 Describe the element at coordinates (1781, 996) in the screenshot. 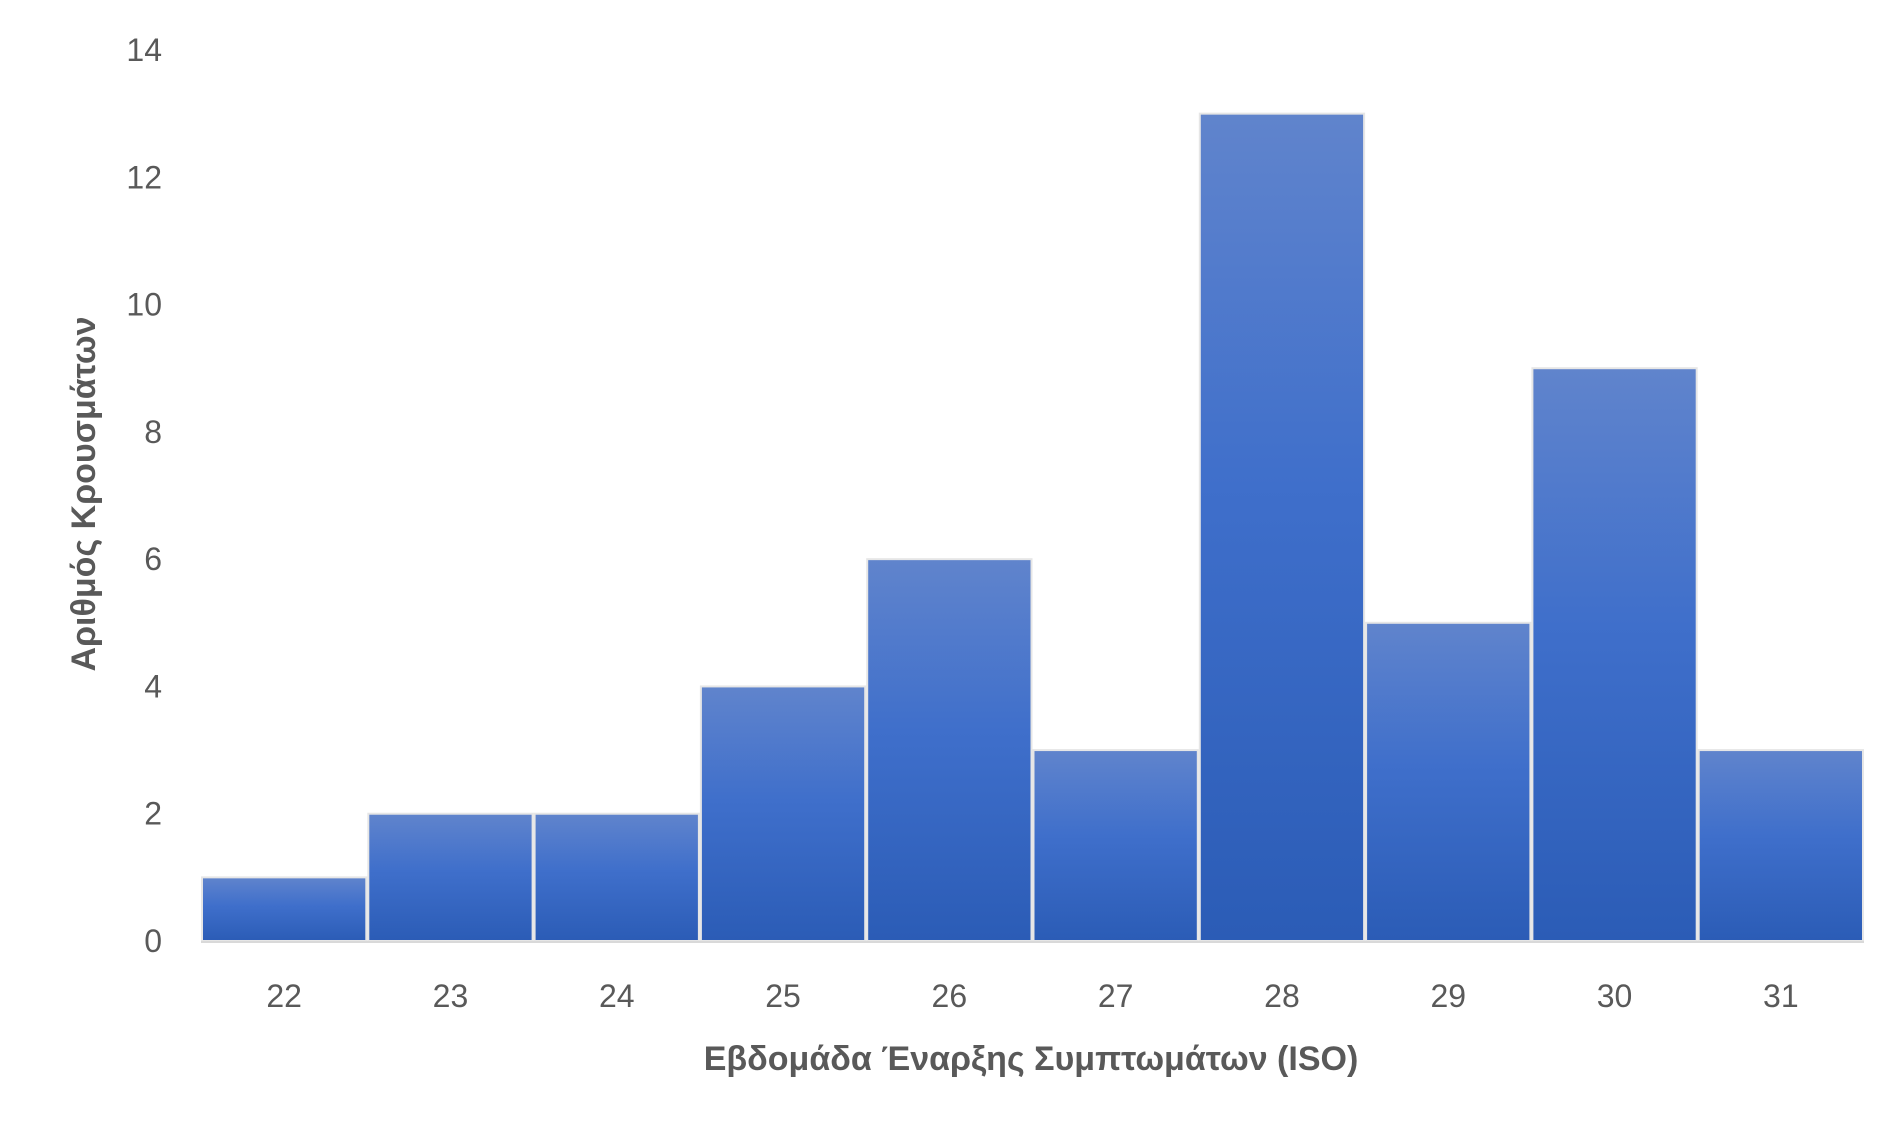

I see `x-tick-label: 31` at that location.